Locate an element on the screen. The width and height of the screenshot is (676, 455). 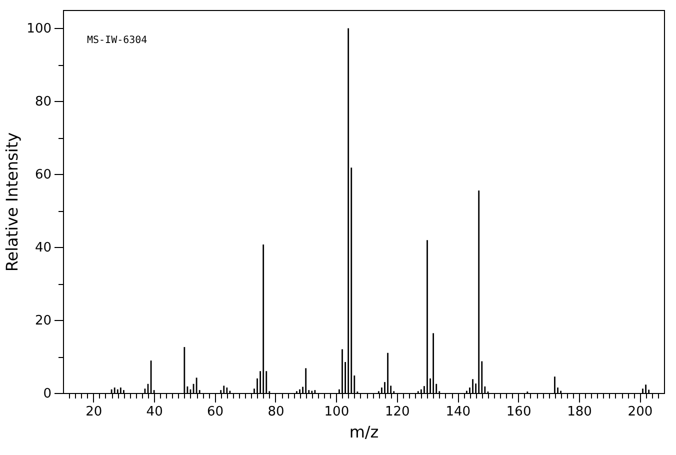
x-tick-label: 140 is located at coordinates (458, 412).